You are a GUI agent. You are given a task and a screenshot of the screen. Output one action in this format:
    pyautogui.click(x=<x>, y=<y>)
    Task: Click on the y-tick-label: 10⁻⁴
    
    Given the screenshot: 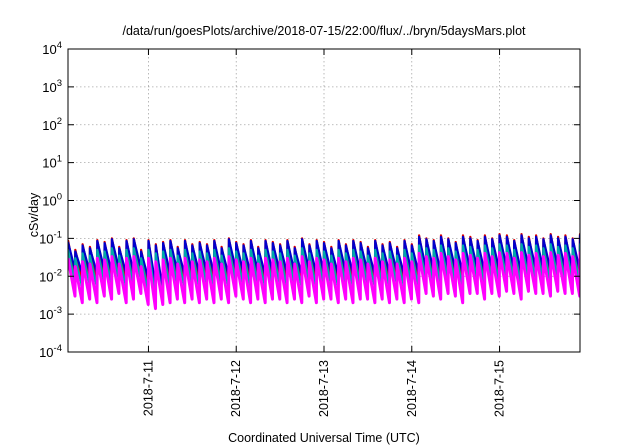 What is the action you would take?
    pyautogui.click(x=50, y=351)
    